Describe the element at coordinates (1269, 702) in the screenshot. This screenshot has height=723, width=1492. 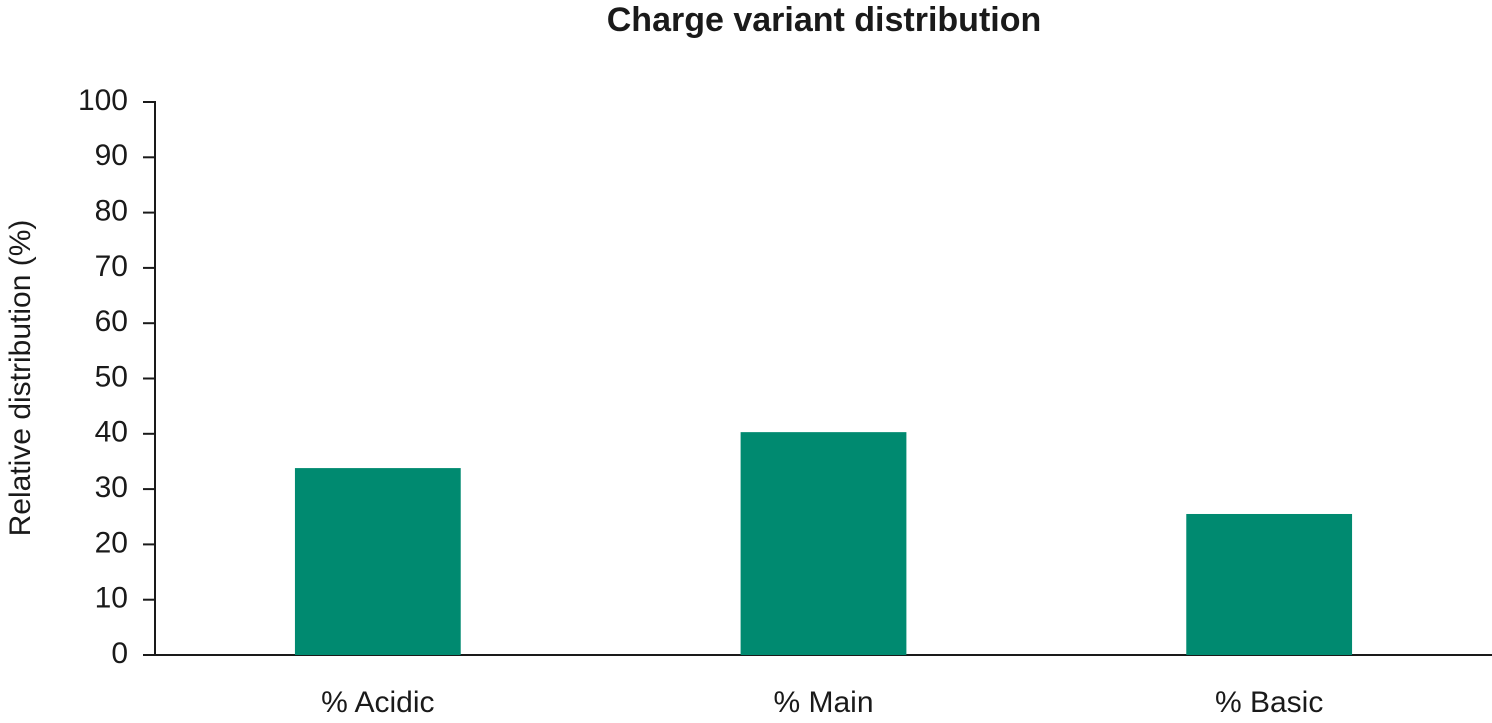
I see `x-tick-label: % Basic` at that location.